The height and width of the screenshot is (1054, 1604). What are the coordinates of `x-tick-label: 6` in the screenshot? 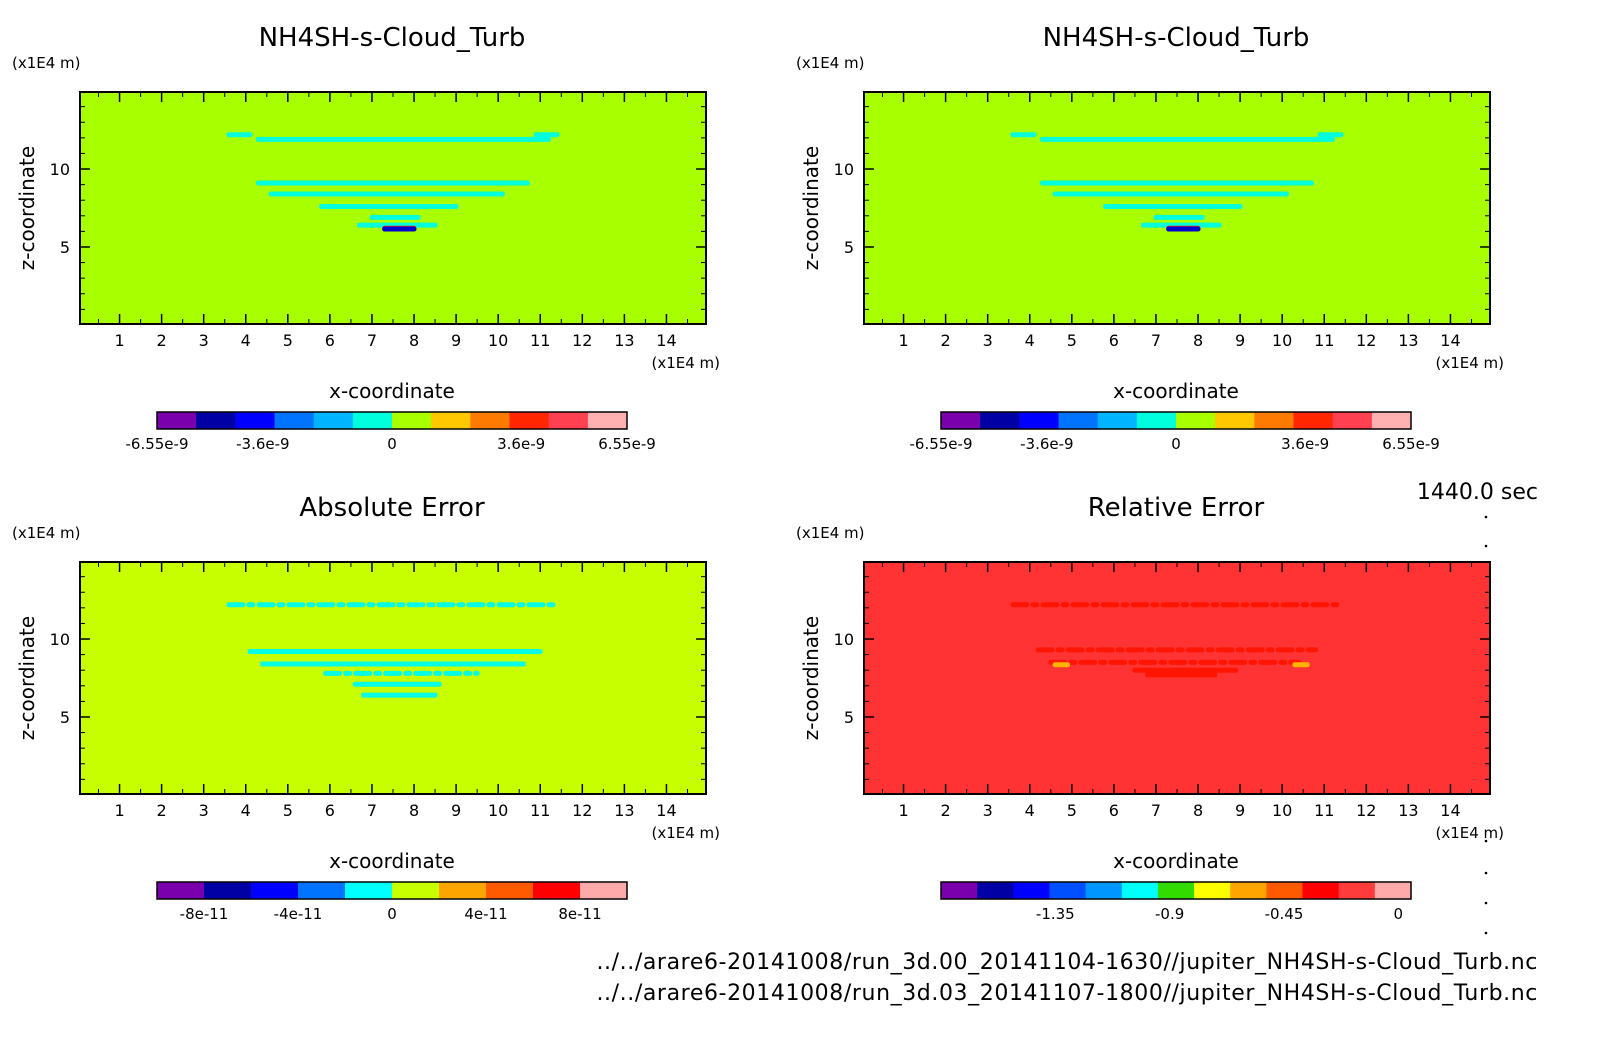 It's located at (330, 340).